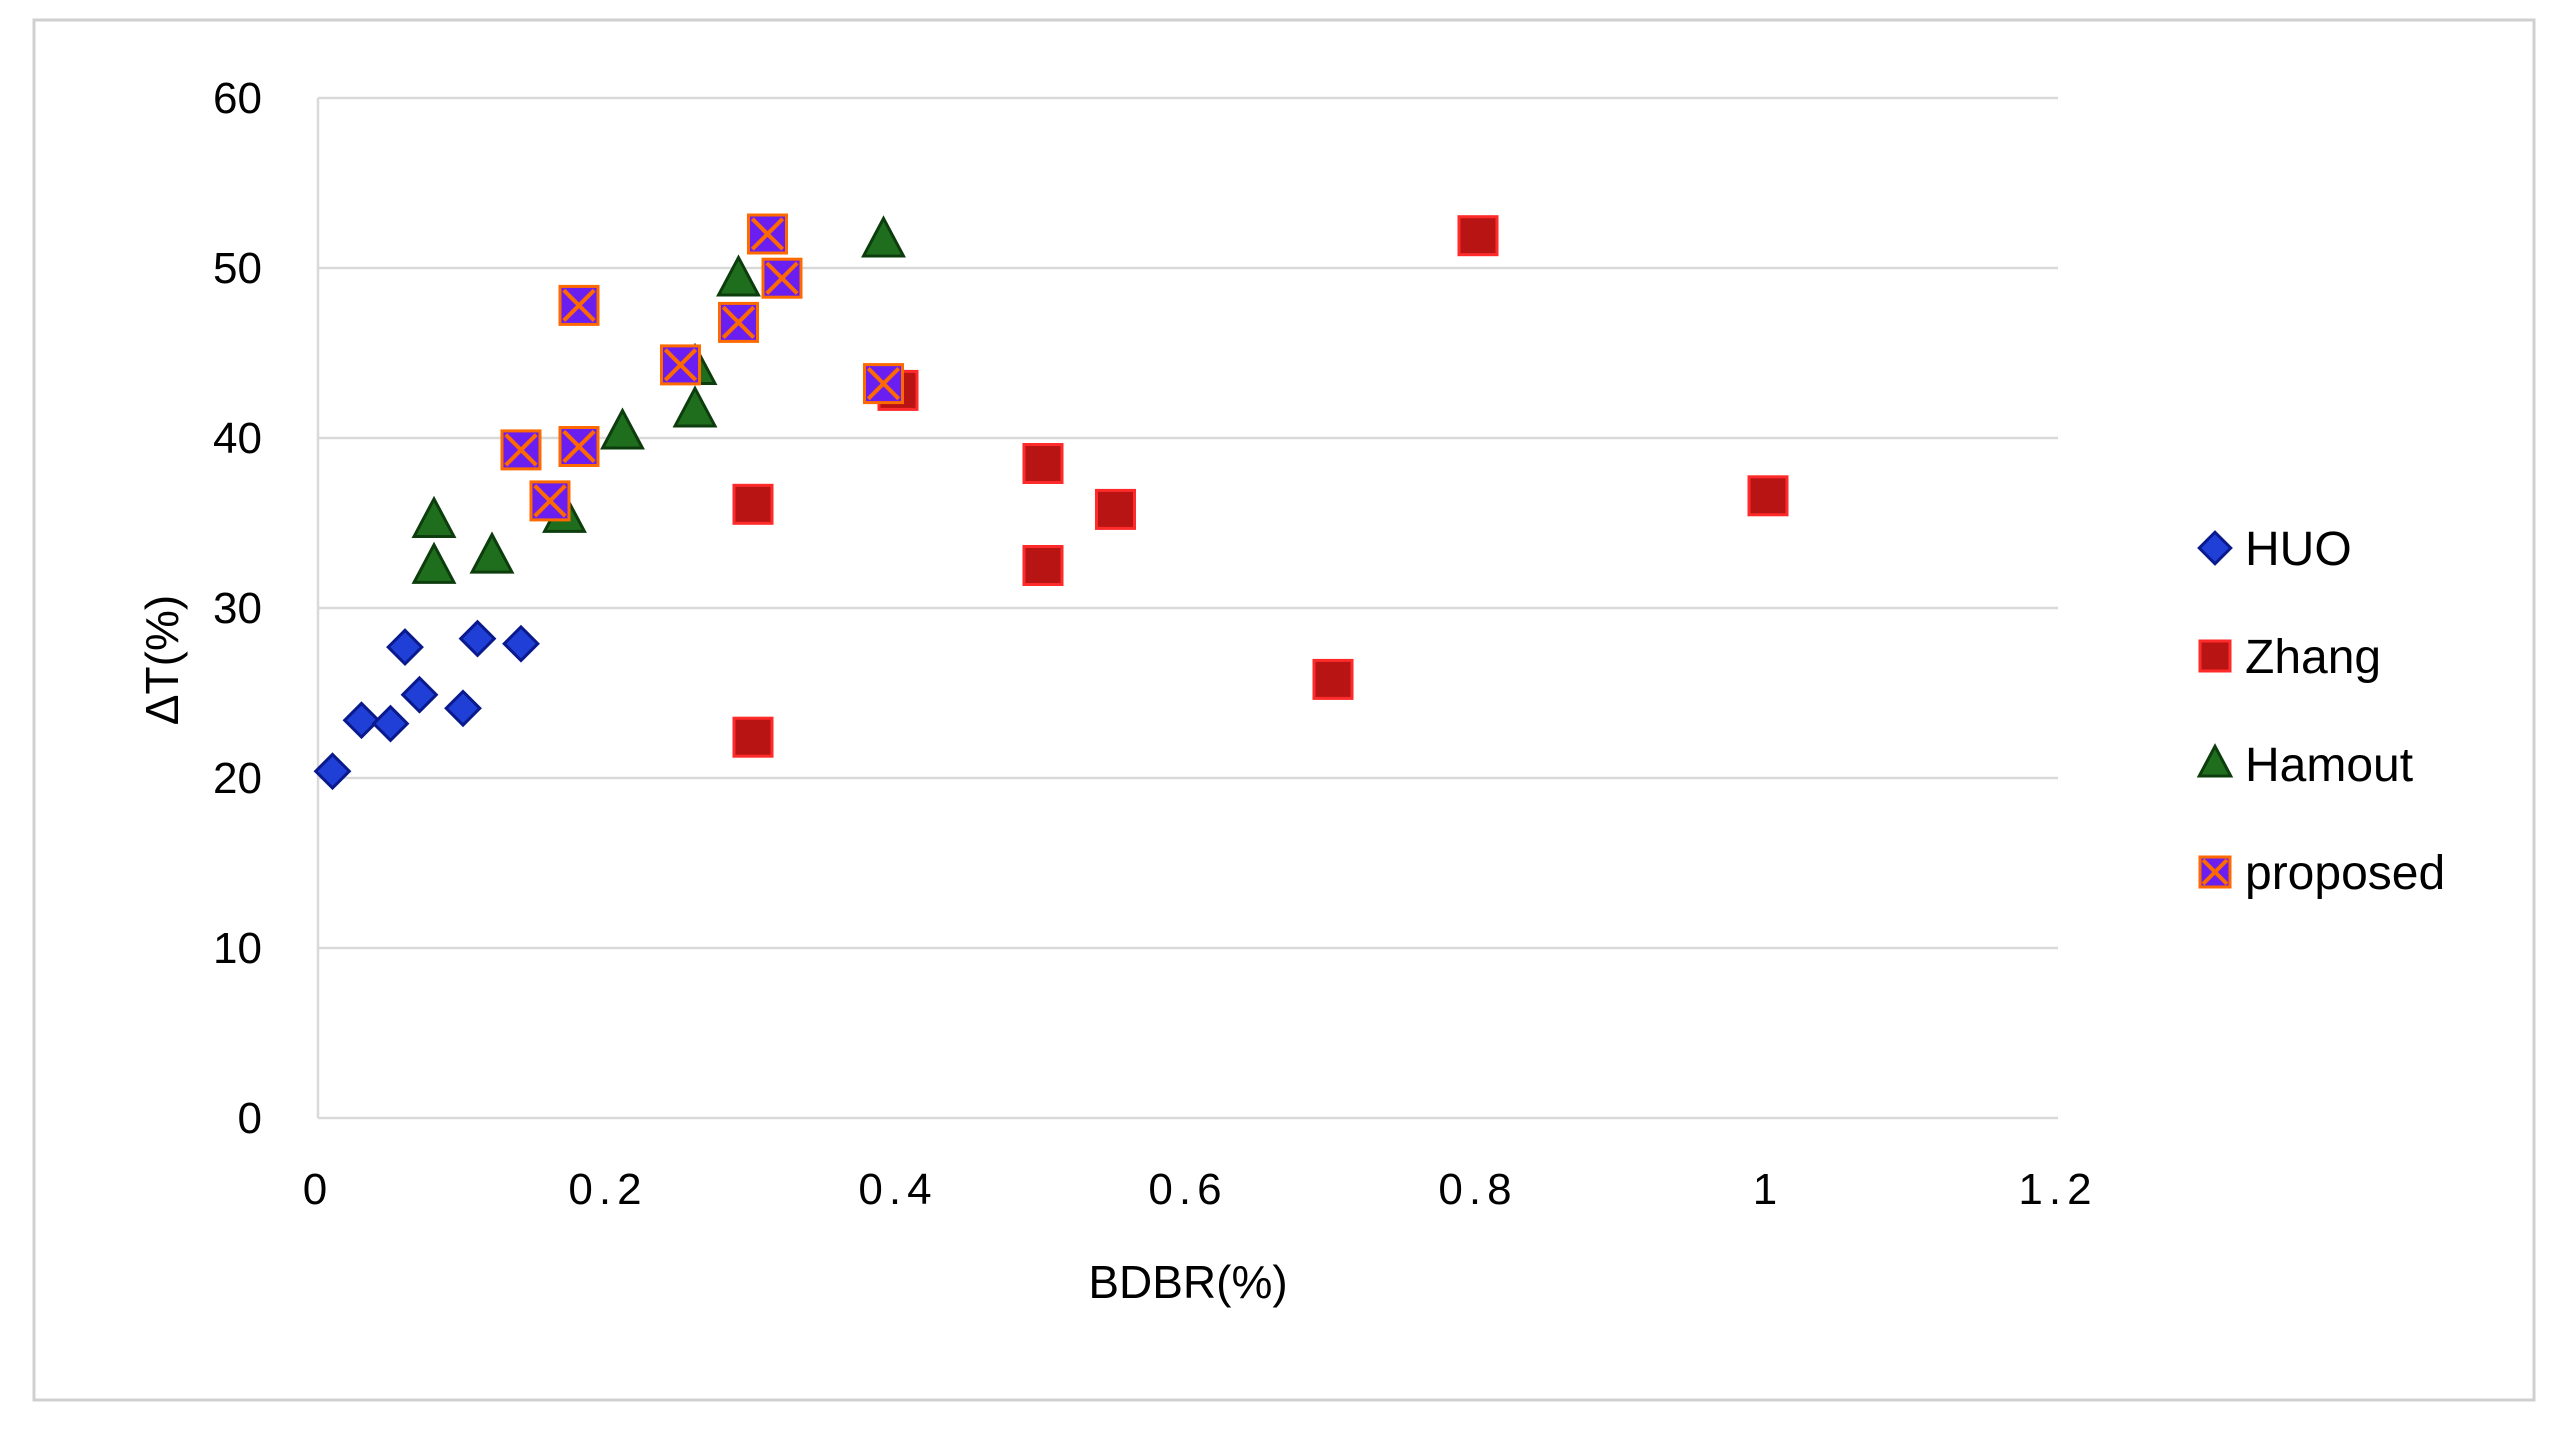 Image resolution: width=2558 pixels, height=1441 pixels. I want to click on y-axis-title: ΔT(%), so click(162, 660).